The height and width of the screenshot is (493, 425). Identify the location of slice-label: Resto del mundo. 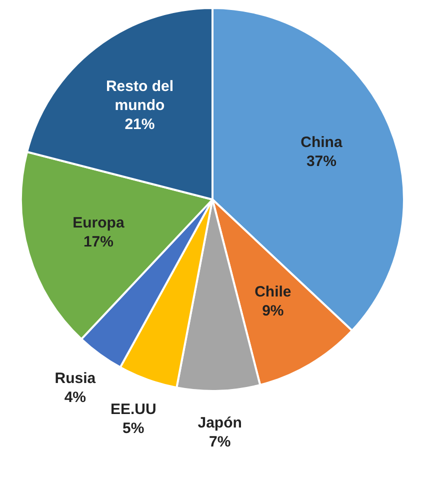
(140, 96).